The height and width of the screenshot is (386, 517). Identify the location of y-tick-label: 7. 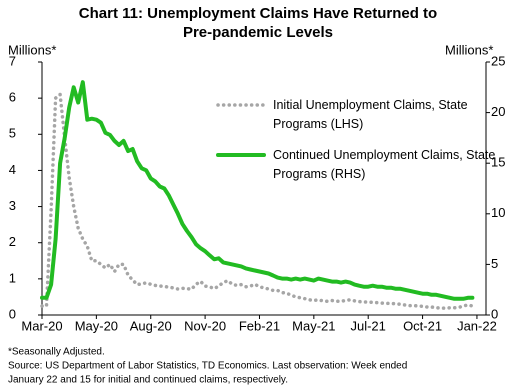
(12, 60).